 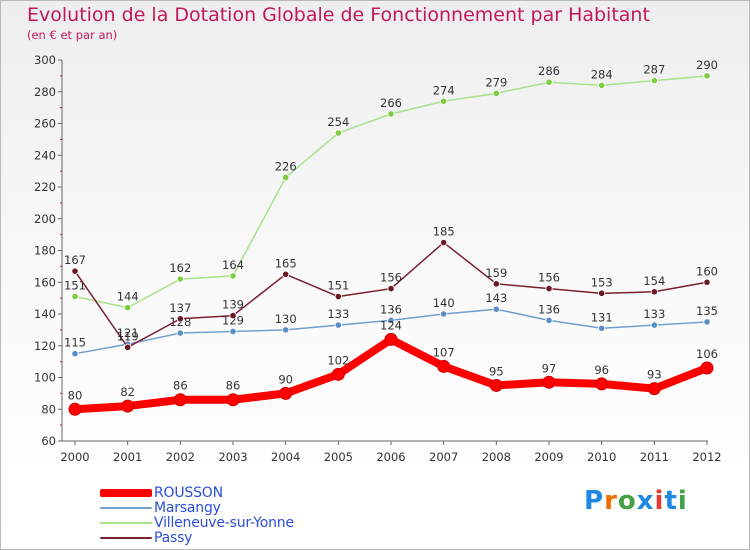 I want to click on data-label: 97, so click(x=549, y=368).